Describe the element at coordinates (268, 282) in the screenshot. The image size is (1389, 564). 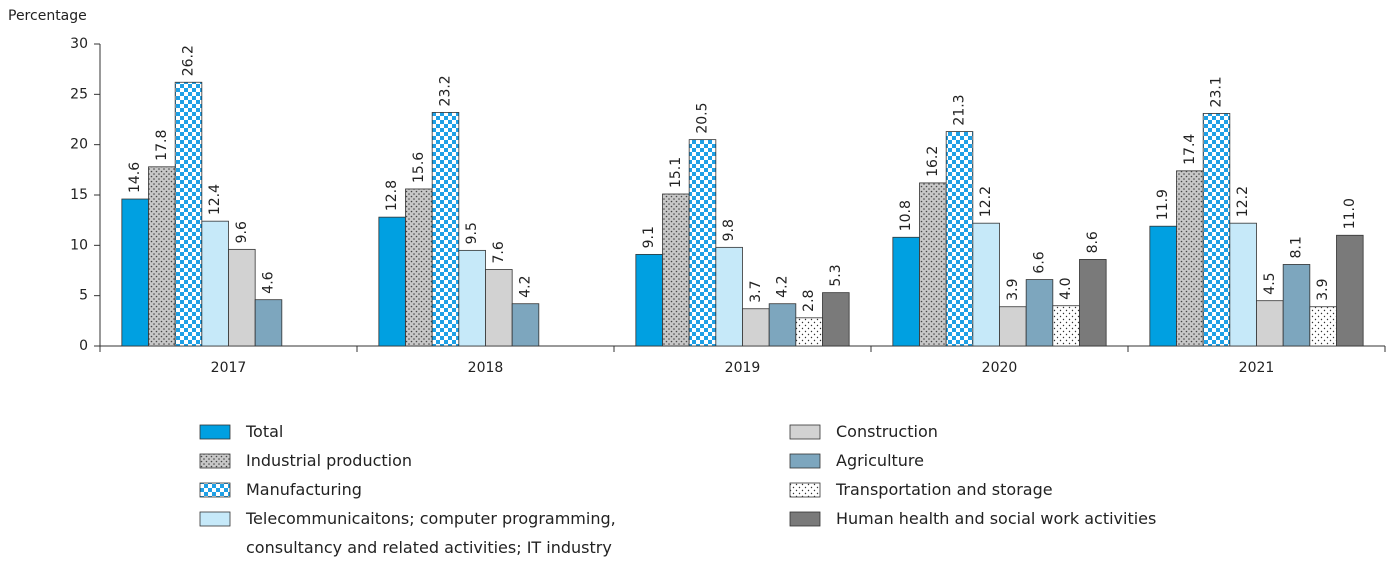
I see `value-label: 4.6` at that location.